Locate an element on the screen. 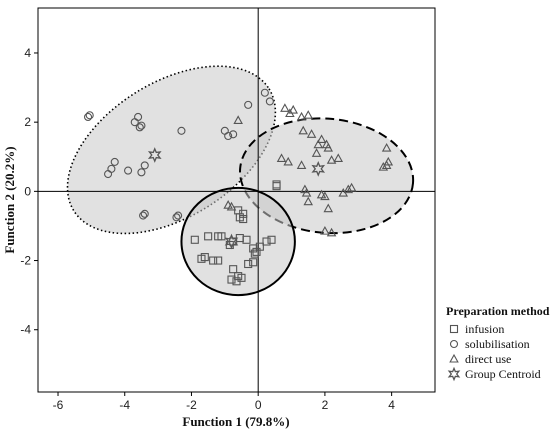 This screenshot has height=436, width=550. legend-label: solubilisation is located at coordinates (497, 344).